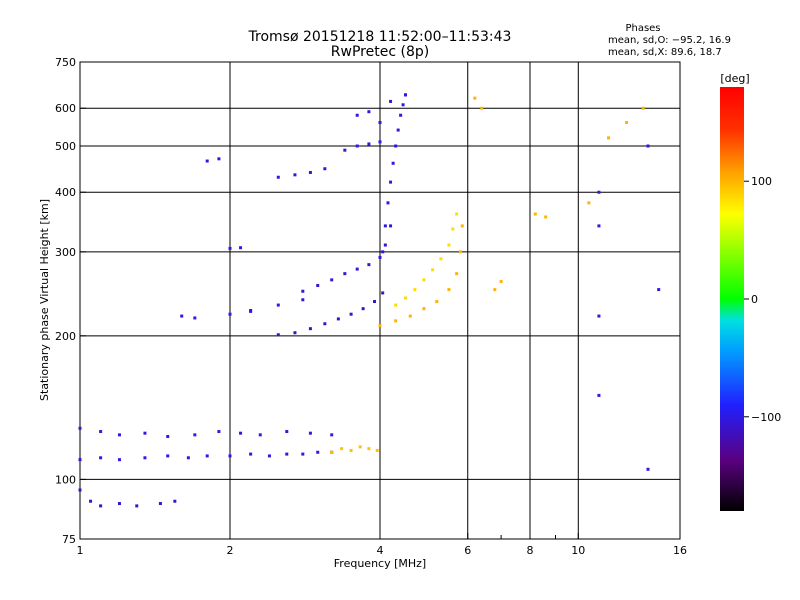 The width and height of the screenshot is (800, 600). Describe the element at coordinates (530, 550) in the screenshot. I see `x-tick-label: 8` at that location.